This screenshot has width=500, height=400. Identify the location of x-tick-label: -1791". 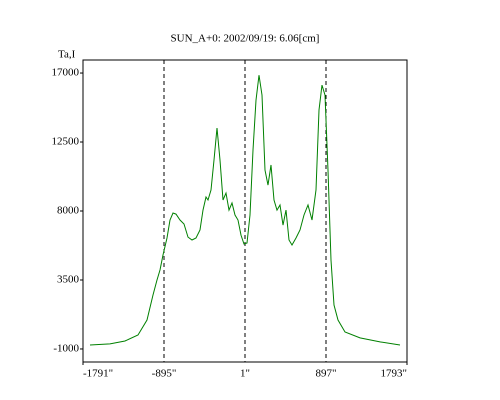
(98, 374).